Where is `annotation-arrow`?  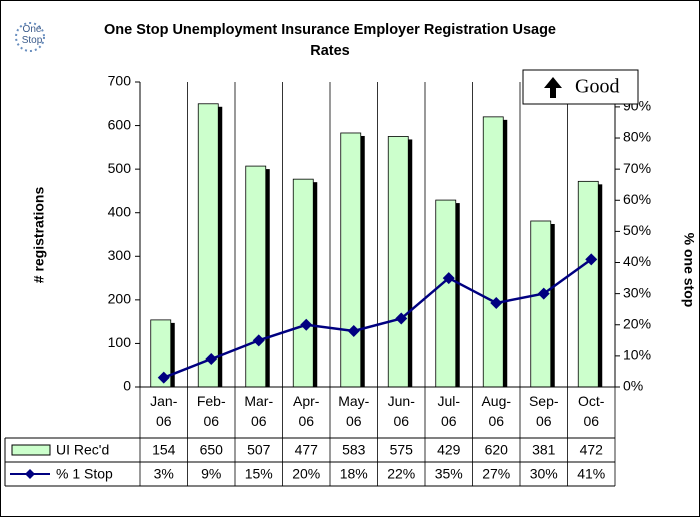 annotation-arrow is located at coordinates (553, 87).